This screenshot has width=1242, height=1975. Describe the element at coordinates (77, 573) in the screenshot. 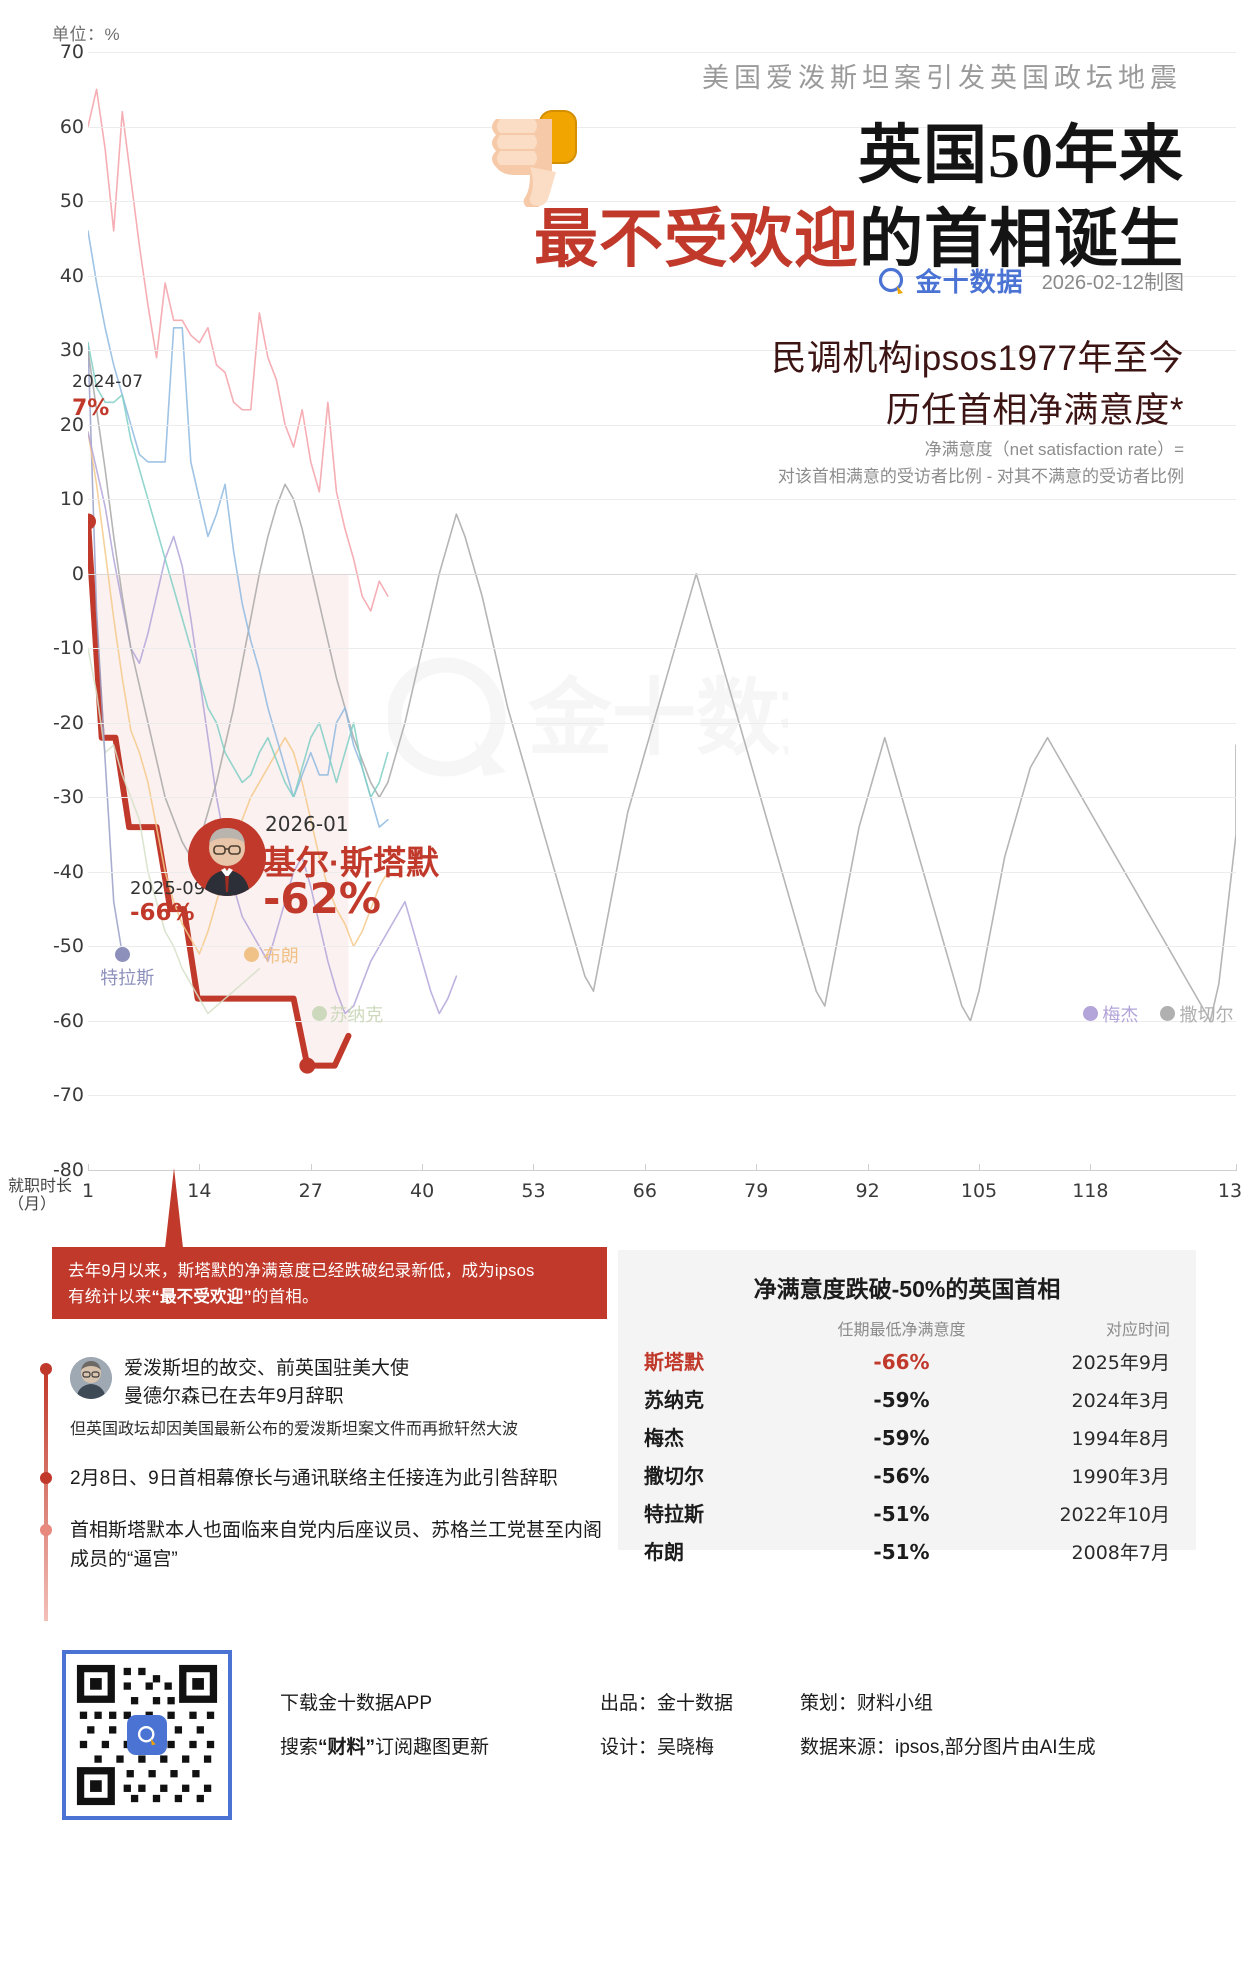

I see `chart-y-tick-label: 0` at that location.